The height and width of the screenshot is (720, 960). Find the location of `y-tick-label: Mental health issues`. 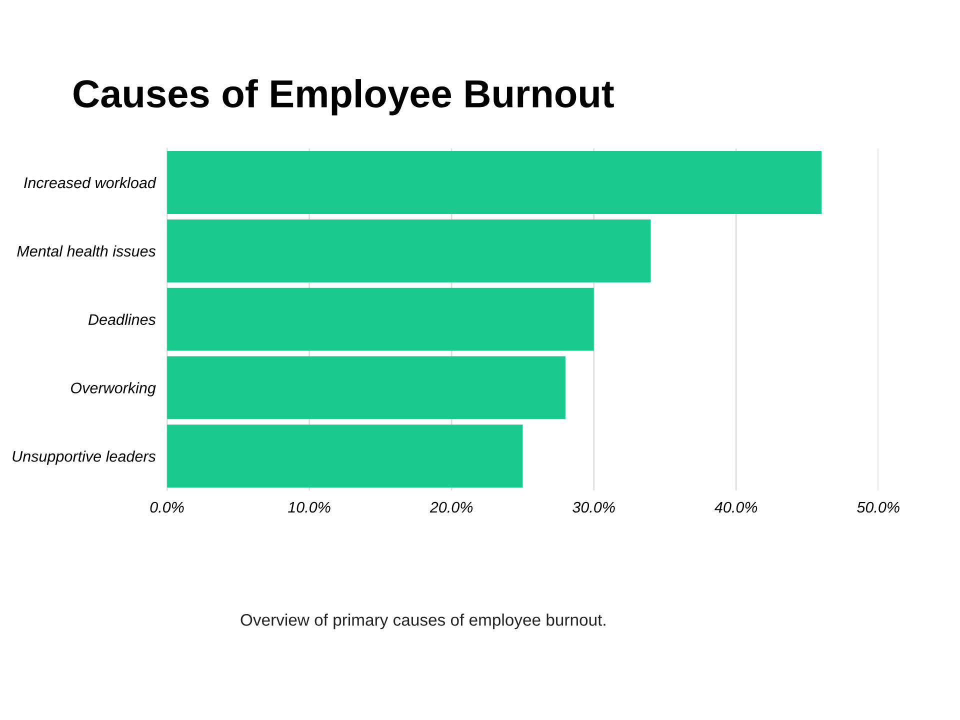

y-tick-label: Mental health issues is located at coordinates (86, 251).